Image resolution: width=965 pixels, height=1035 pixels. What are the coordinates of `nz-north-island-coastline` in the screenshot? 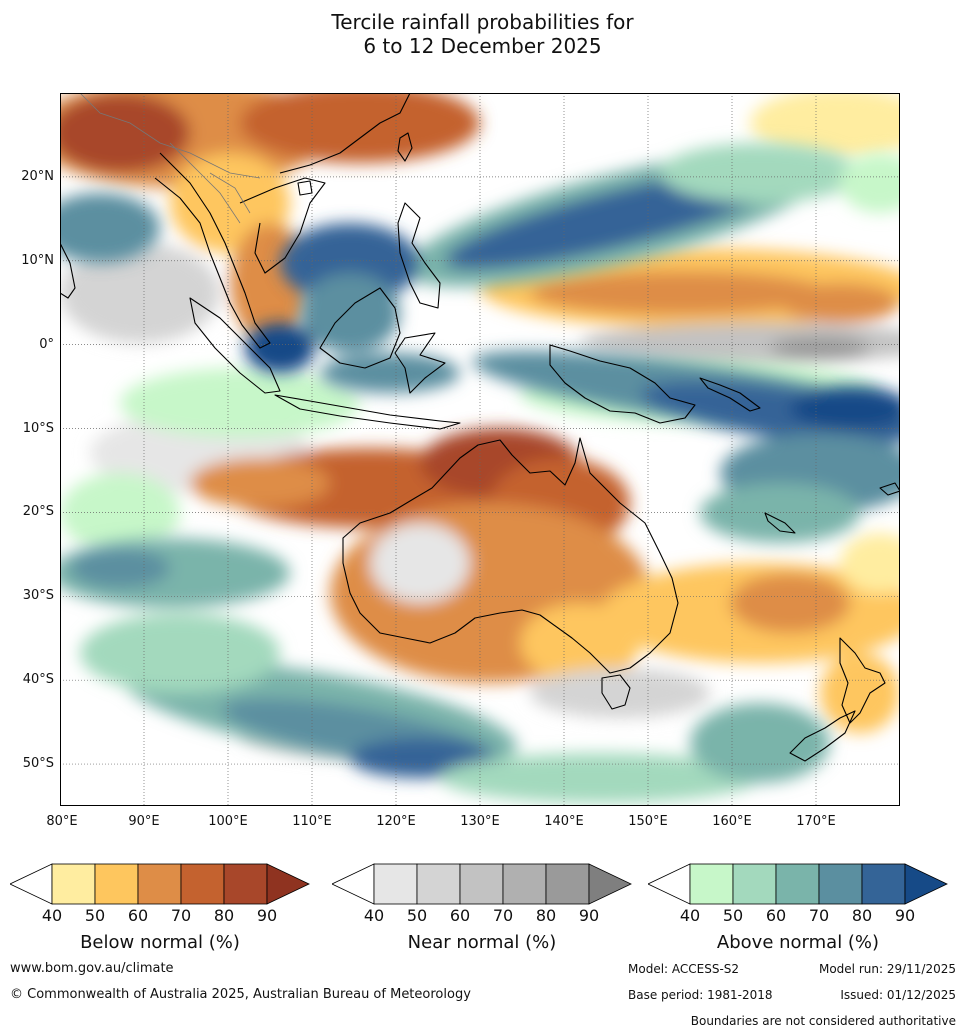 It's located at (862, 680).